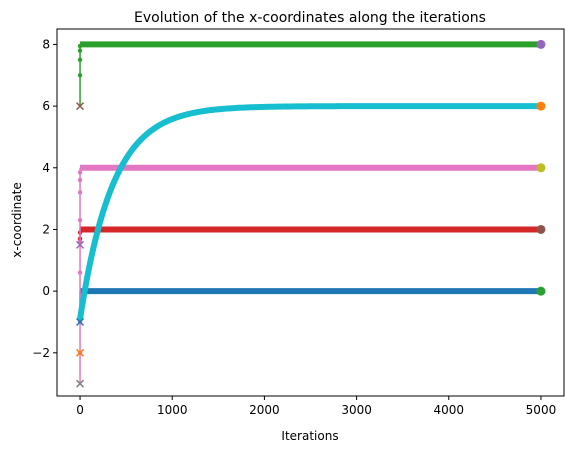  I want to click on y-tick-label: 2, so click(46, 229).